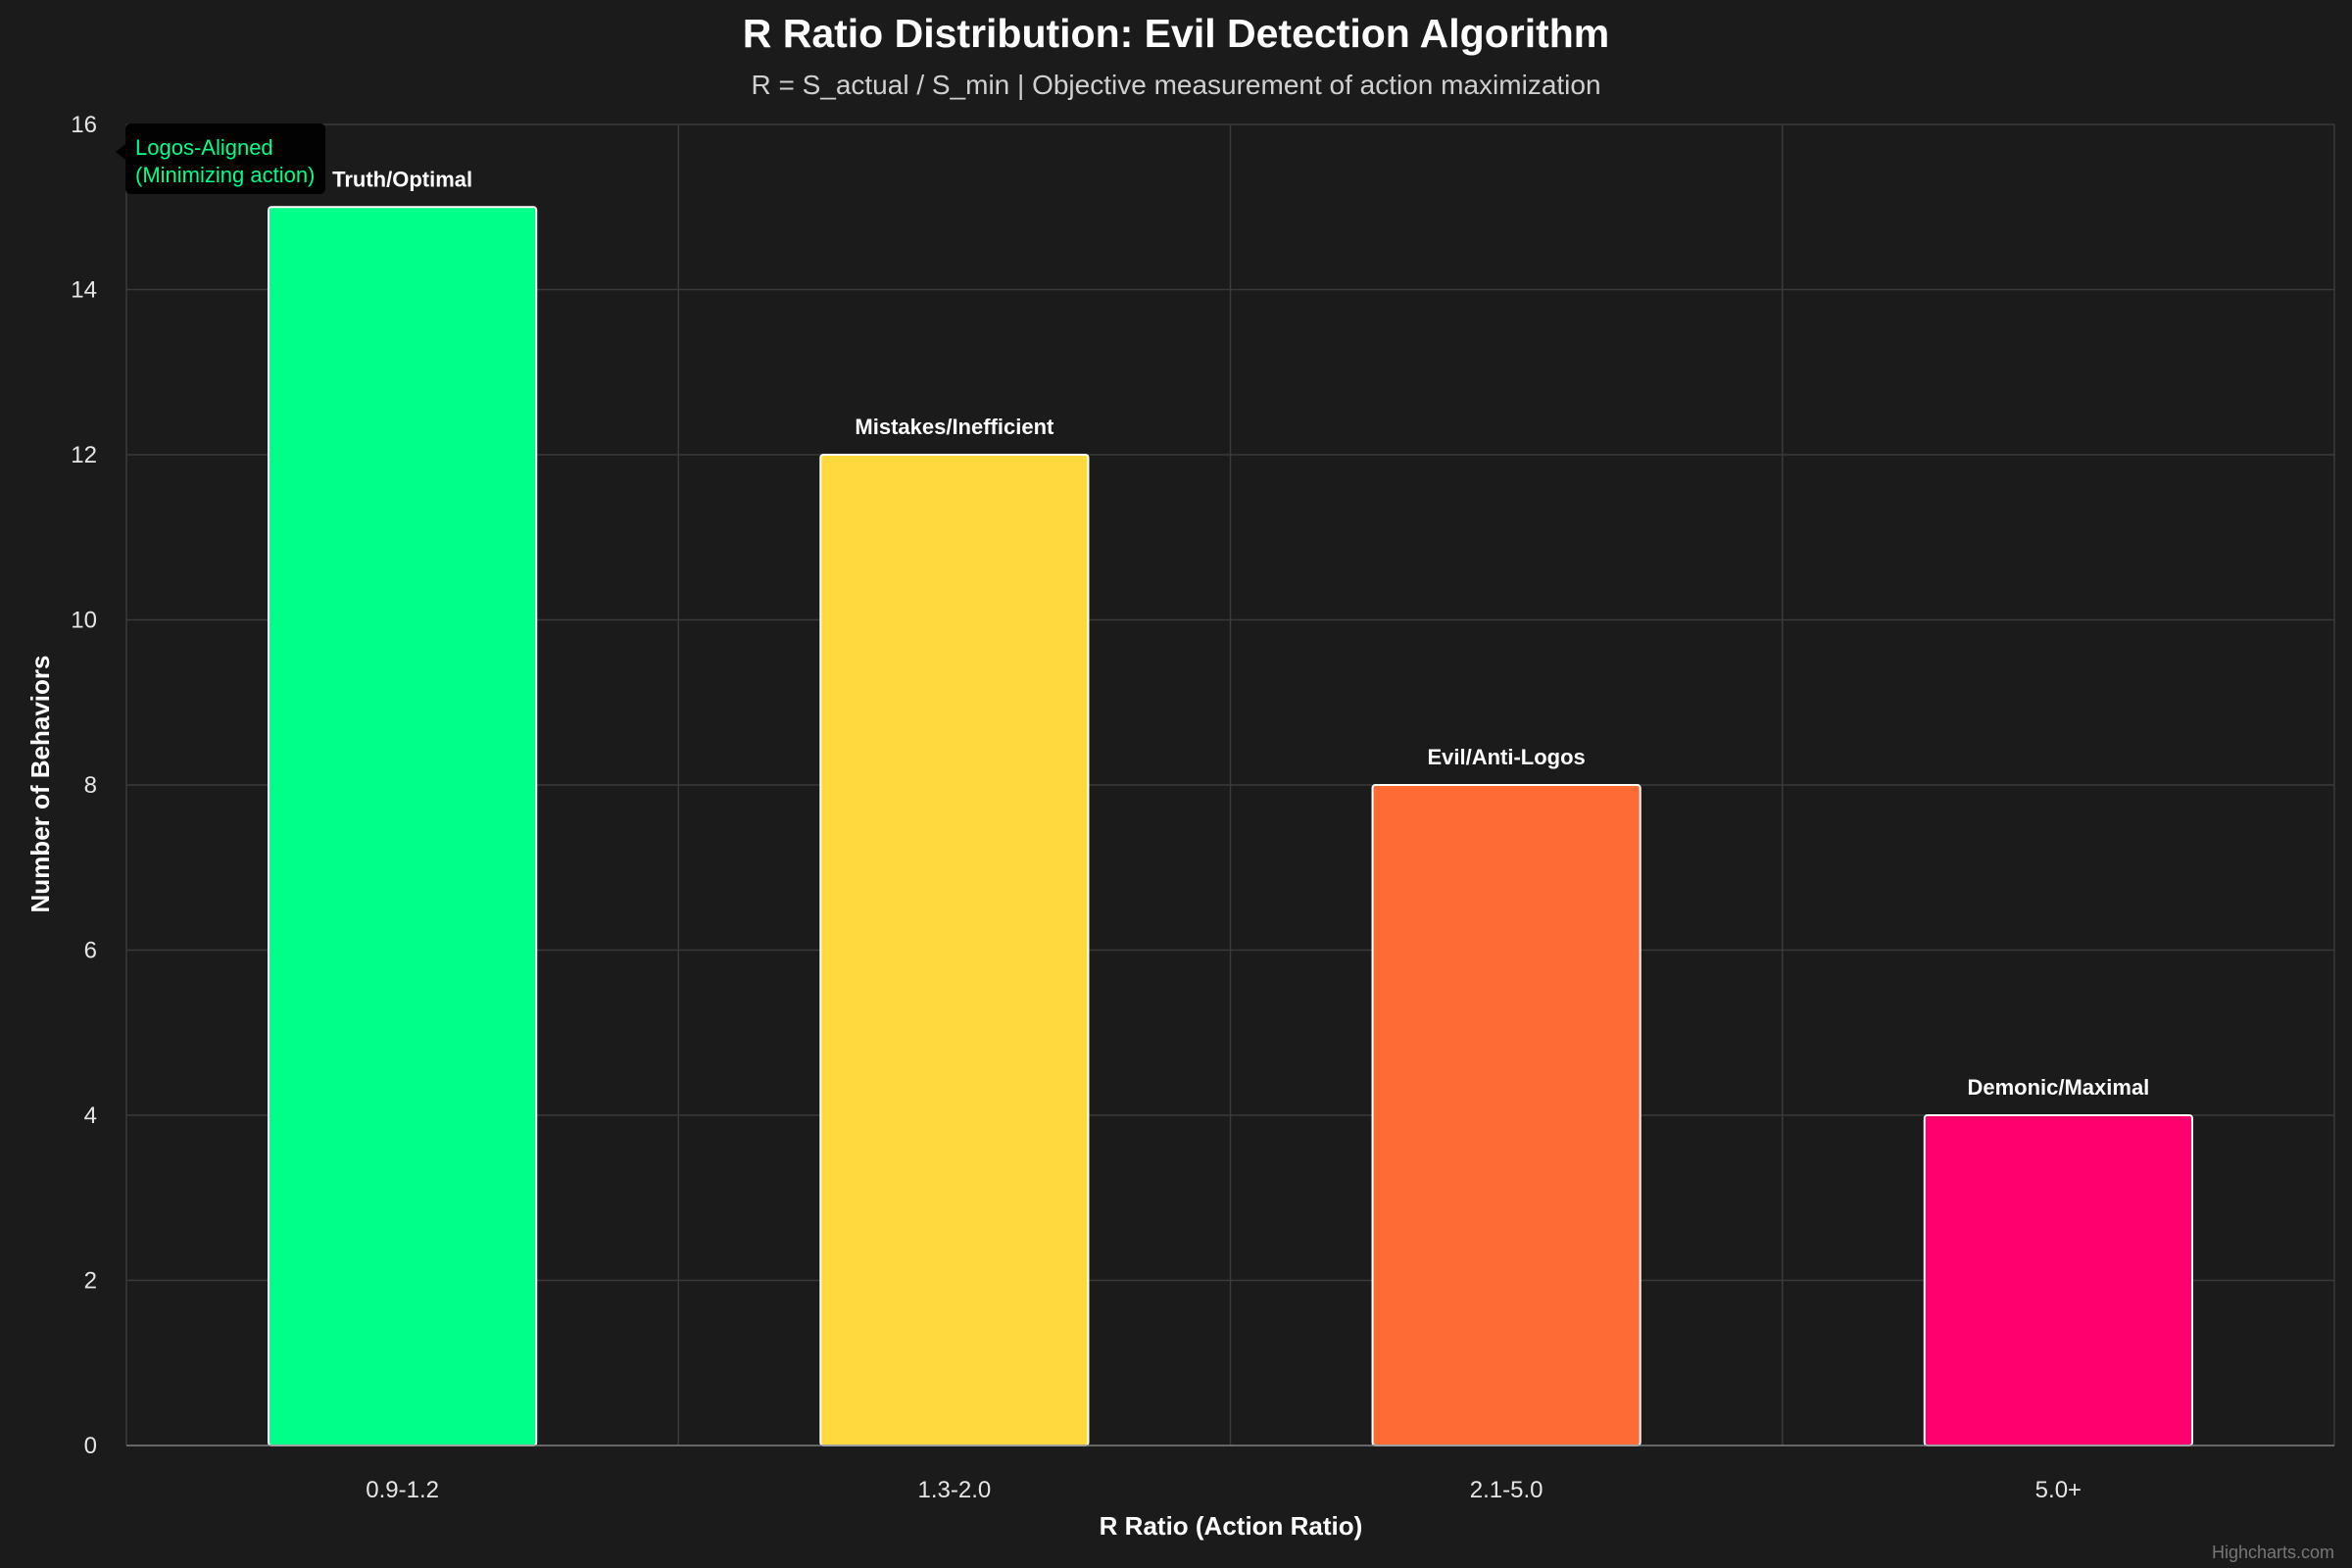  I want to click on bar-data-label: Truth/Optimal, so click(402, 179).